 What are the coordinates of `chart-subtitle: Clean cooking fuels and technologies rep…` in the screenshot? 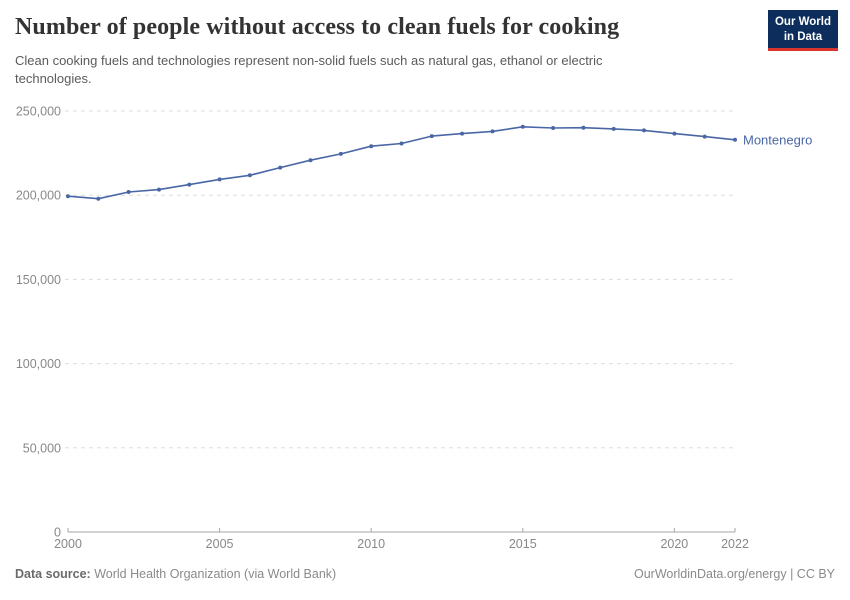 It's located at (309, 69).